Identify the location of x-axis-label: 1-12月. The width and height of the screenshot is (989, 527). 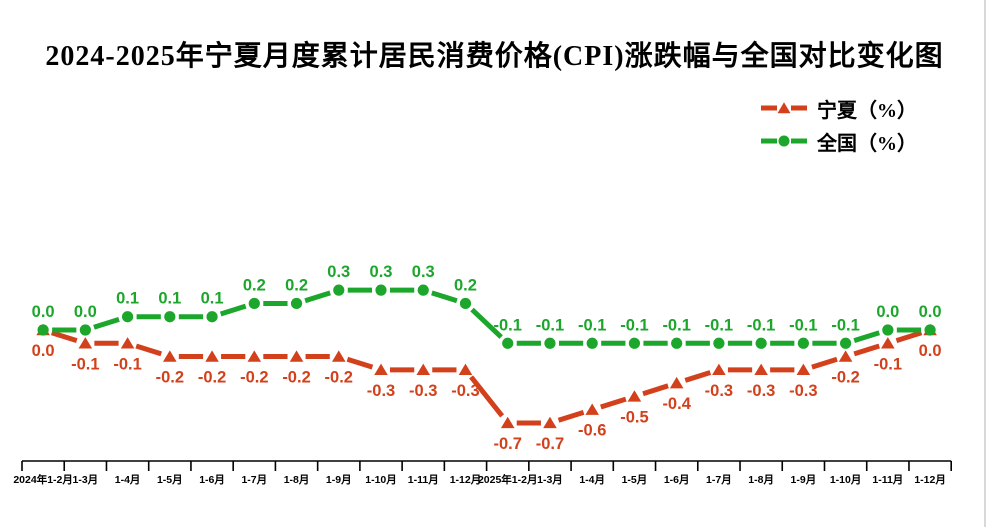
(930, 480).